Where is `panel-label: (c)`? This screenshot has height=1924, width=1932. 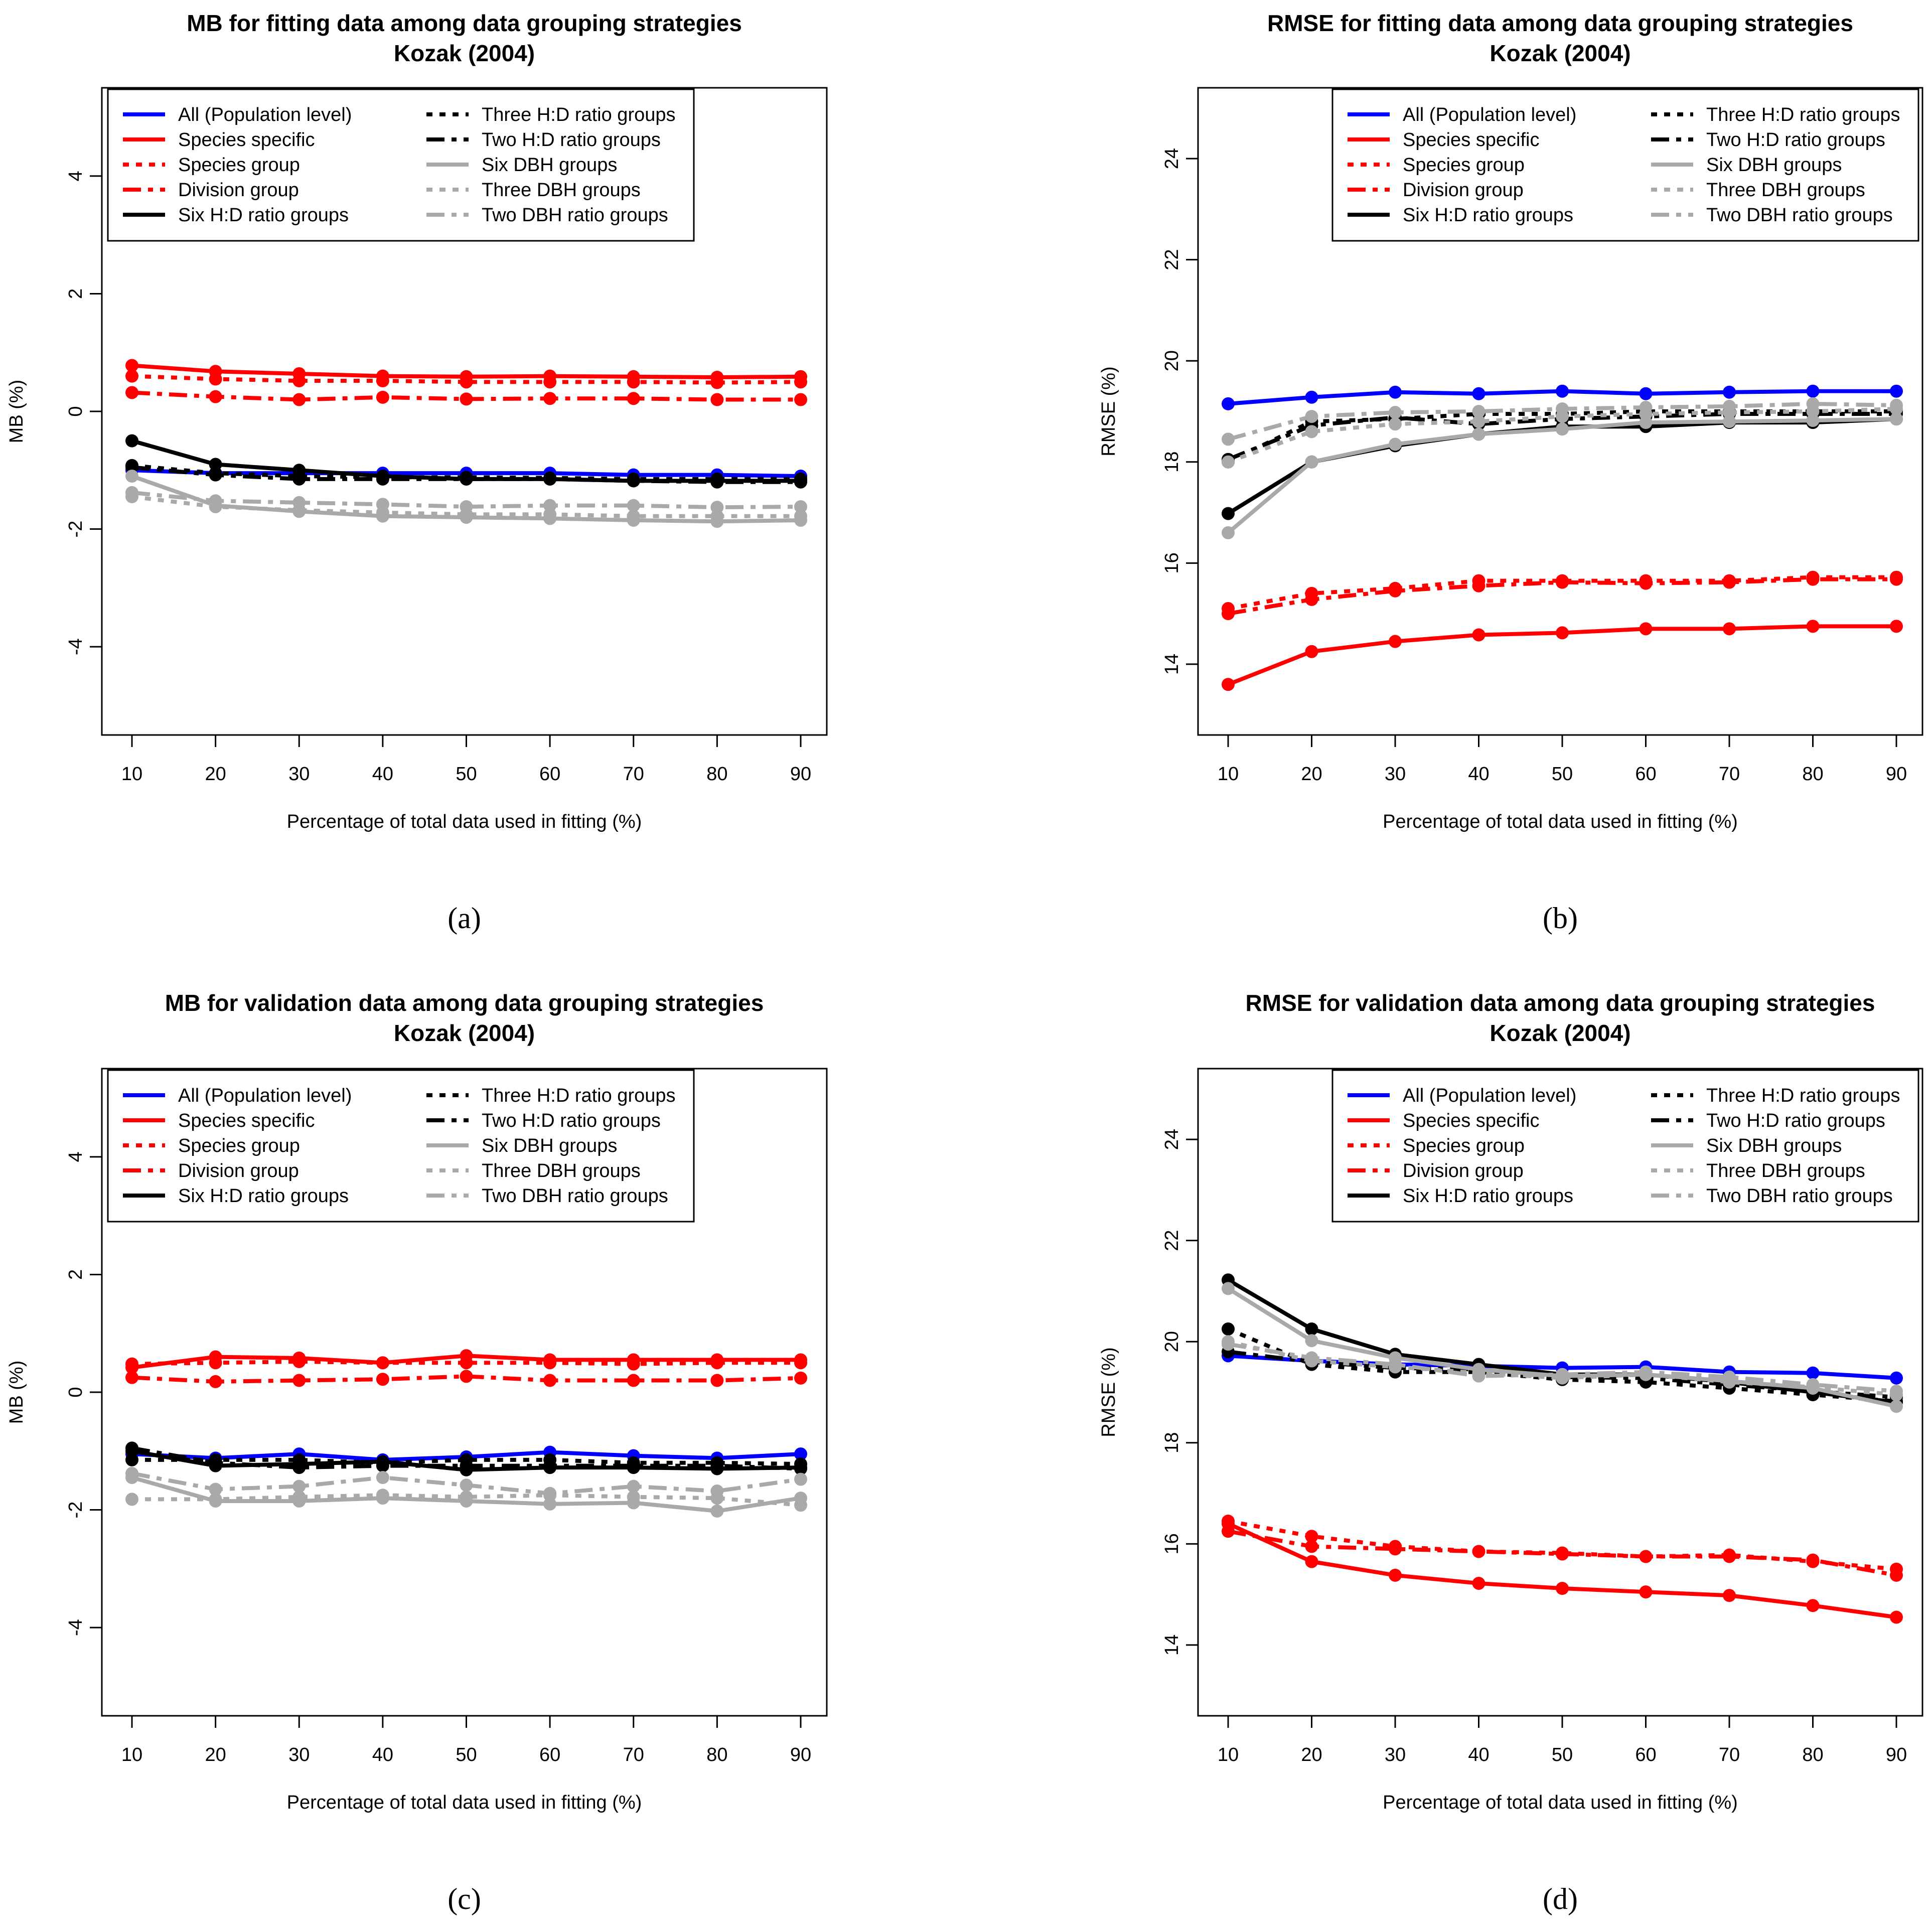 panel-label: (c) is located at coordinates (464, 1898).